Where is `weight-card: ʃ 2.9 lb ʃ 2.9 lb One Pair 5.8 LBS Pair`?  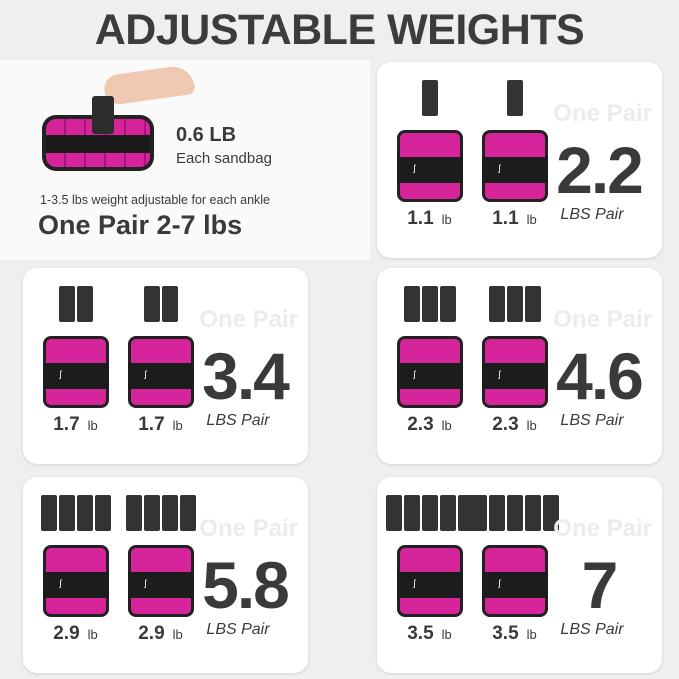
weight-card: ʃ 2.9 lb ʃ 2.9 lb One Pair 5.8 LBS Pair is located at coordinates (165, 575).